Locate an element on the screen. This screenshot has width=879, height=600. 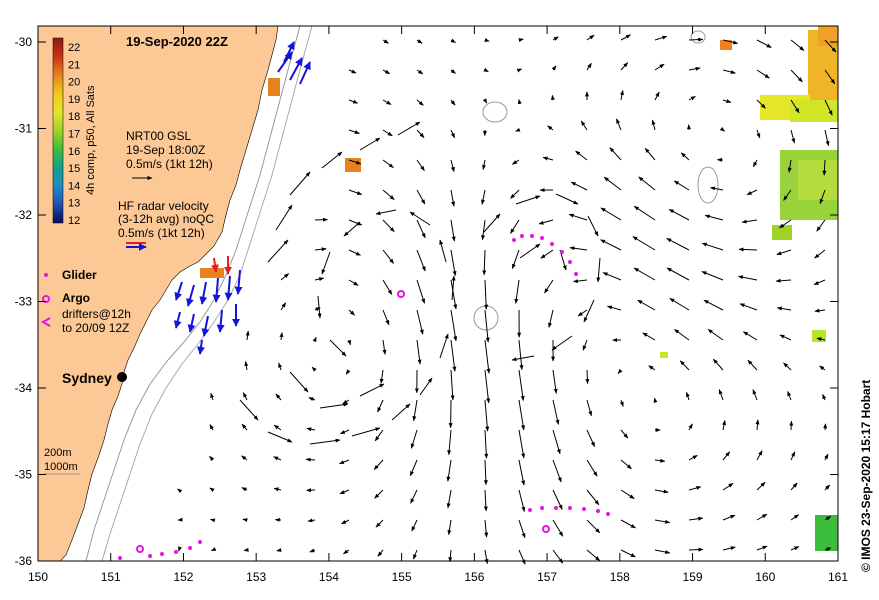
y-tick-label: -35 is located at coordinates (24, 475).